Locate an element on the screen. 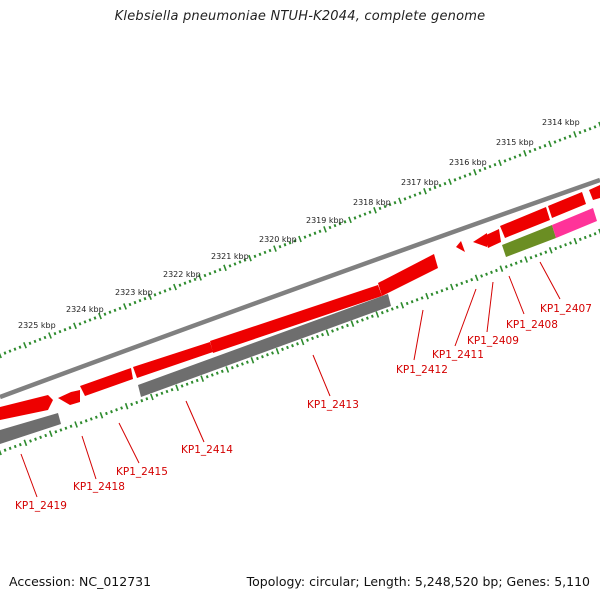 The height and width of the screenshot is (600, 600). cds-kp1-2419-arrow is located at coordinates (26, 407).